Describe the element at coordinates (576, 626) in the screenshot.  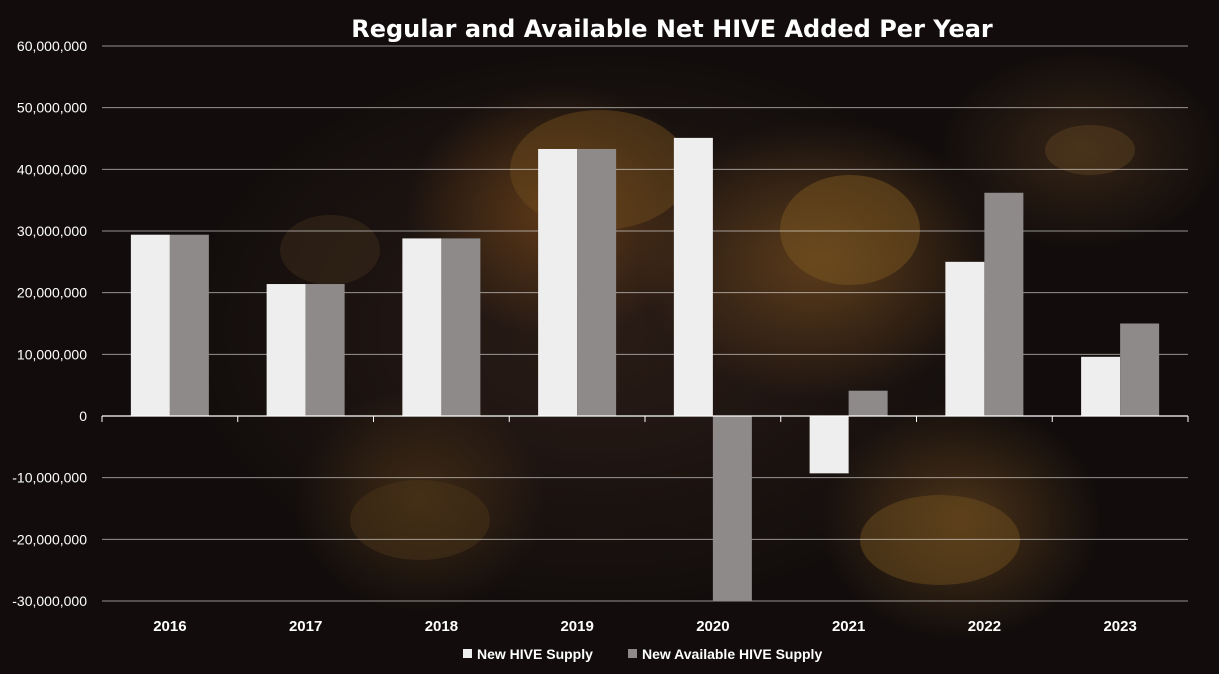
I see `x-tick-label: 2019` at that location.